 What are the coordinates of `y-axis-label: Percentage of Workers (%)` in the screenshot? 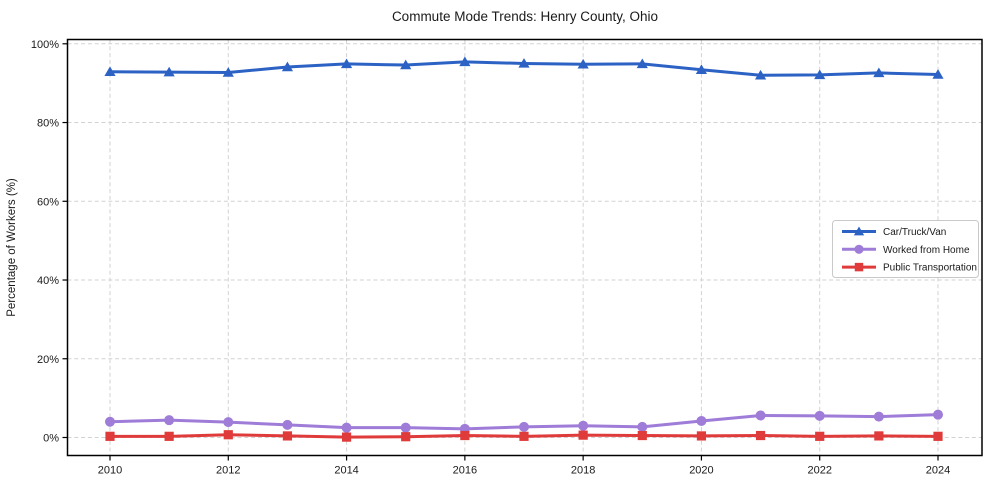 It's located at (12, 247).